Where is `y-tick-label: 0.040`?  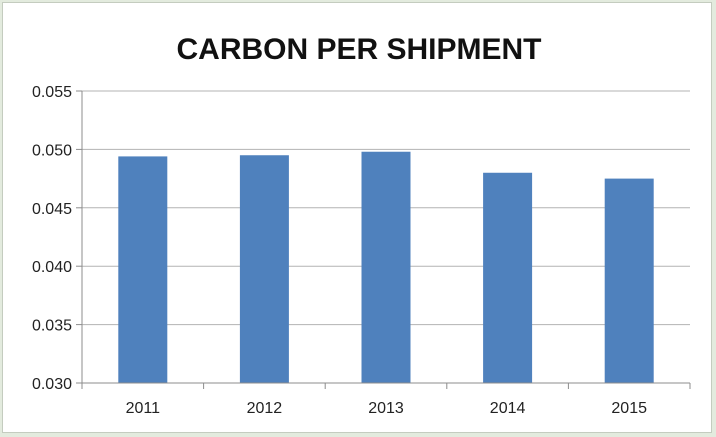 y-tick-label: 0.040 is located at coordinates (52, 267).